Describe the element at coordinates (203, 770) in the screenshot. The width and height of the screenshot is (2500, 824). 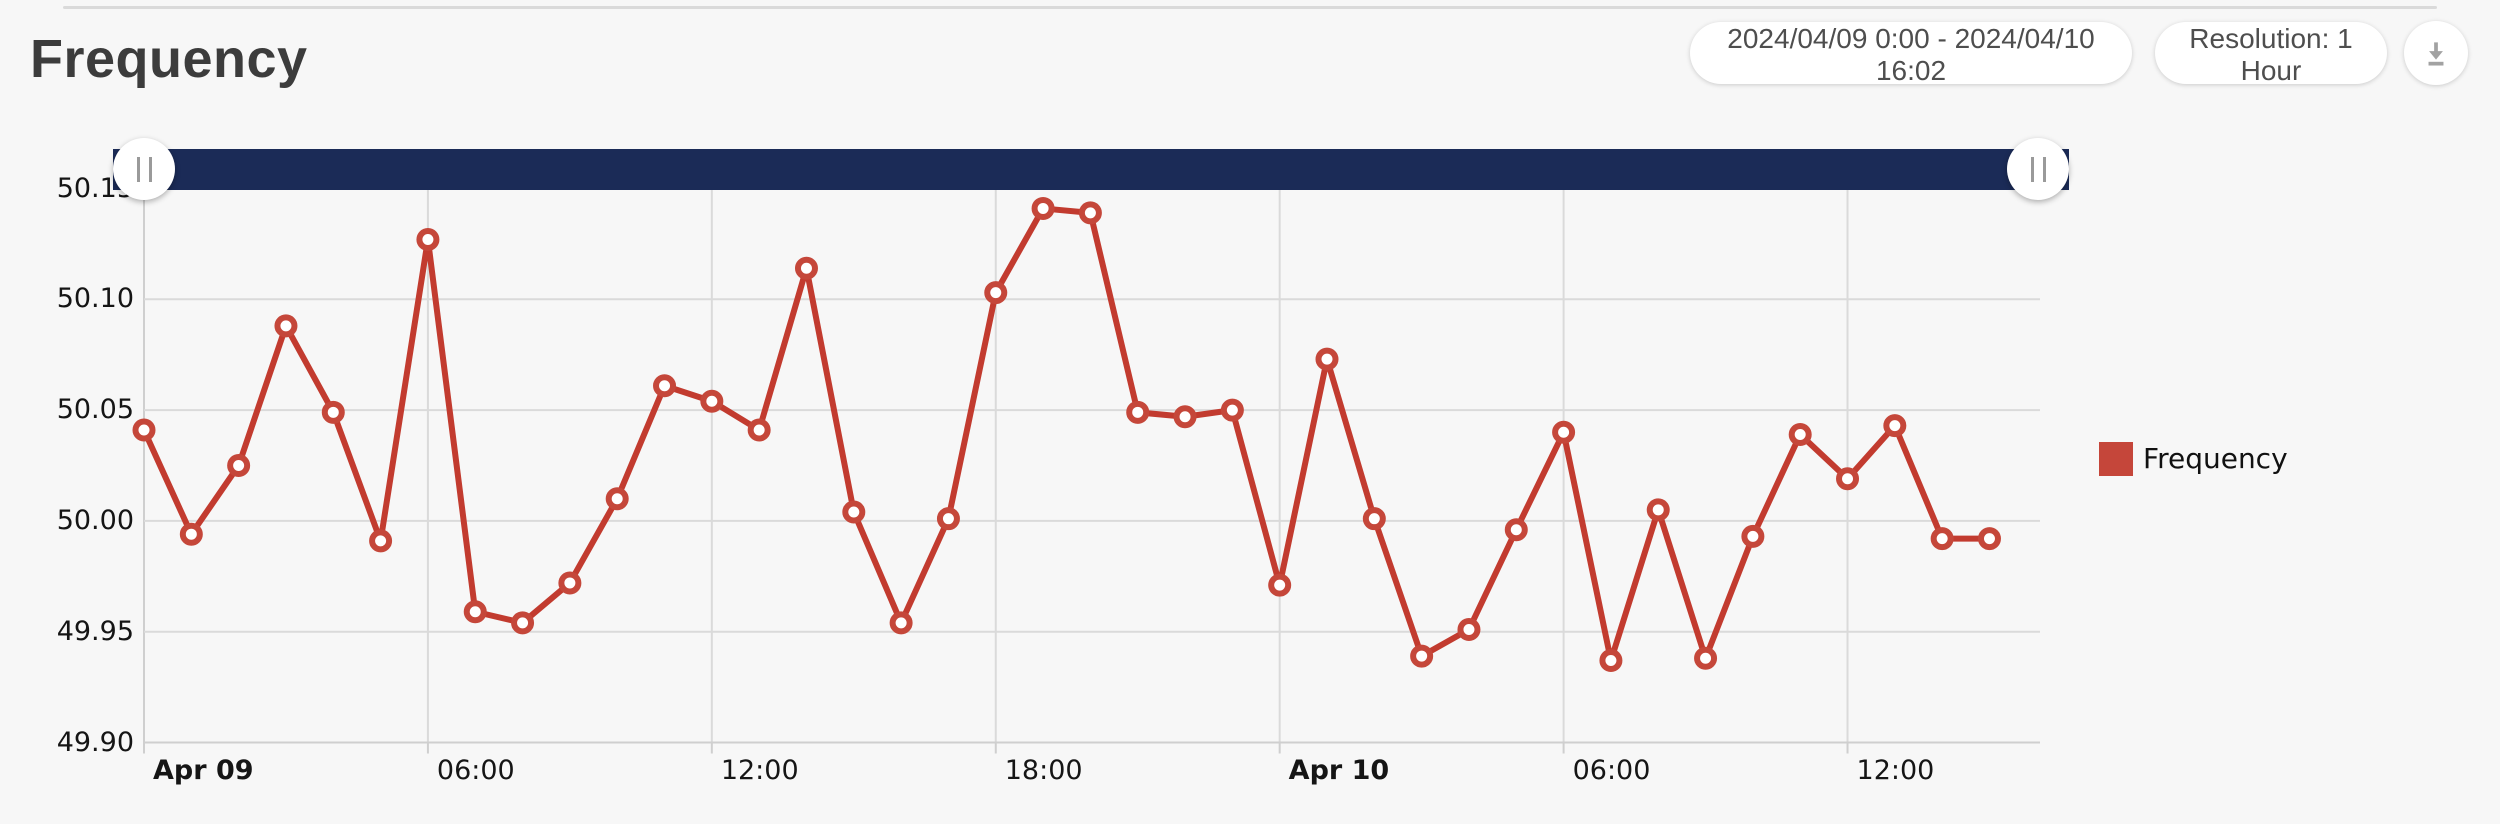
I see `x-axis-label: Apr 09` at that location.